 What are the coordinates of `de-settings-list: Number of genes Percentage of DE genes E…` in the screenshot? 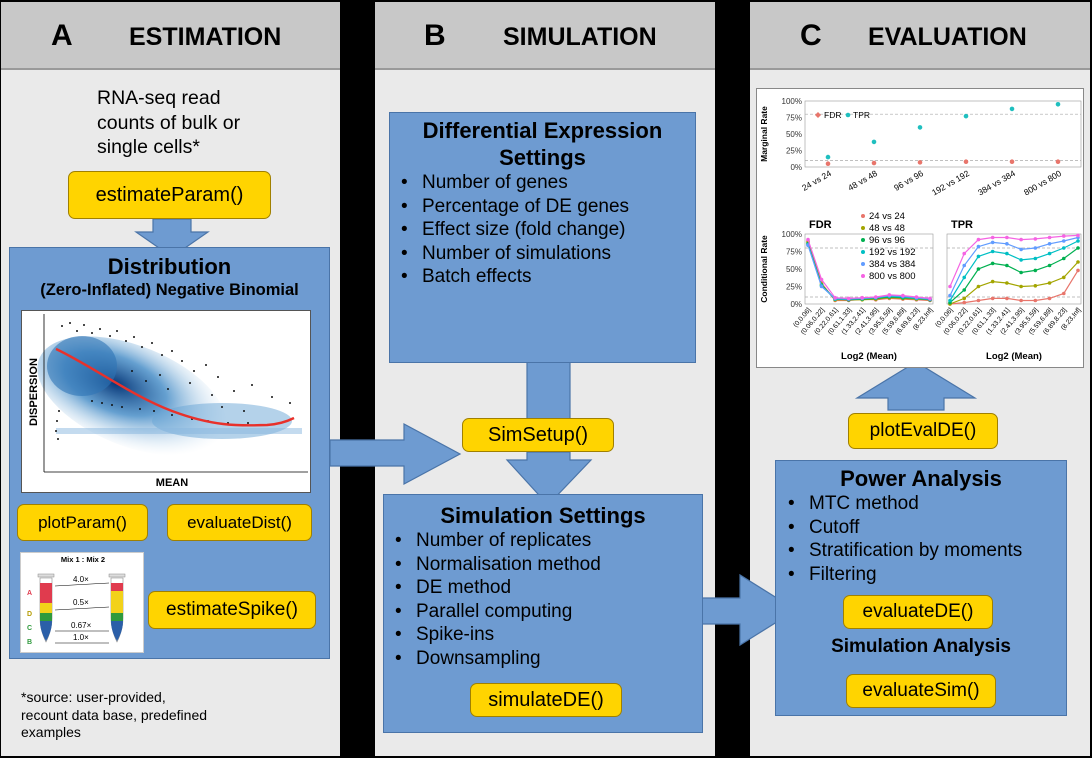 It's located at (546, 230).